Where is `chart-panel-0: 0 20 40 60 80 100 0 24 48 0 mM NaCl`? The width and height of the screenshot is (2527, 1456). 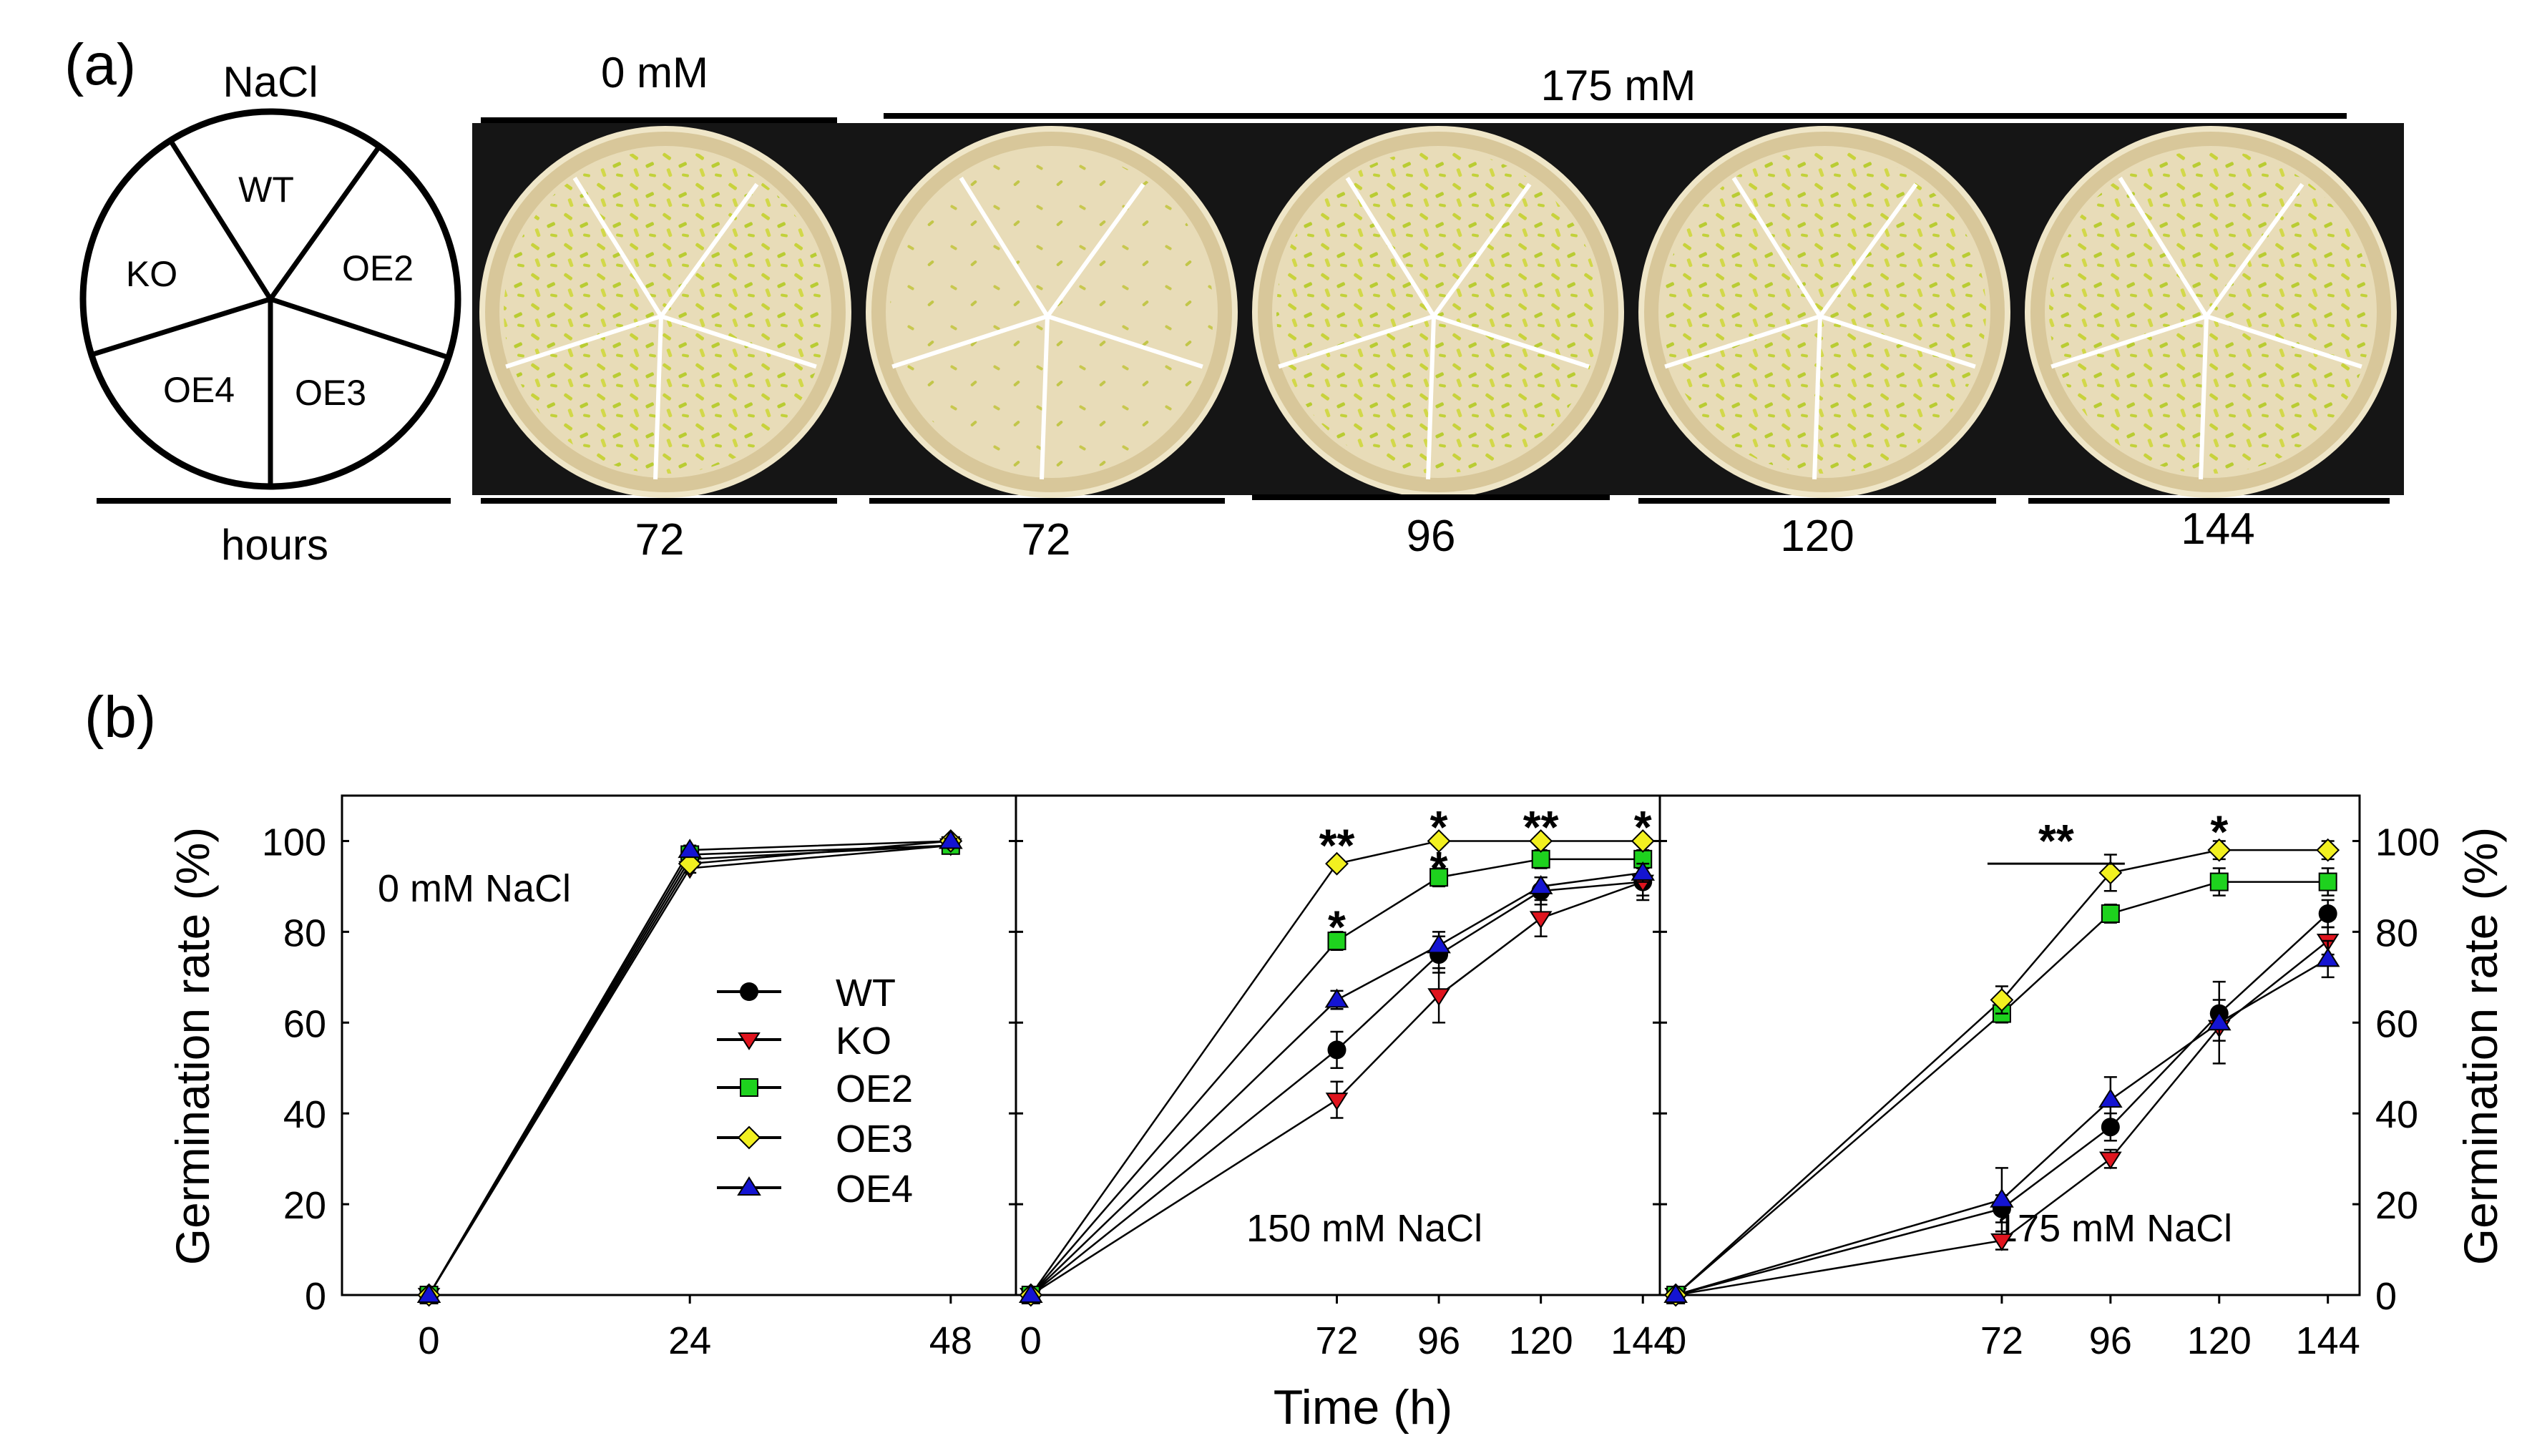 chart-panel-0: 0 20 40 60 80 100 0 24 48 0 mM NaCl is located at coordinates (639, 1078).